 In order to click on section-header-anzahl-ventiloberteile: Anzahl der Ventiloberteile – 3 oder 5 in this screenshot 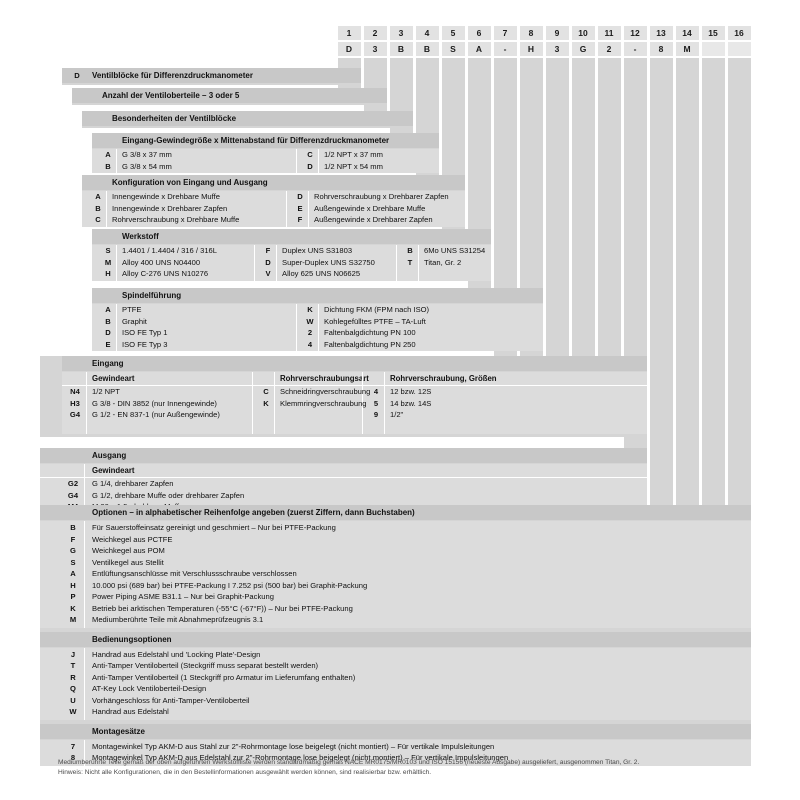, I will do `click(229, 95)`.